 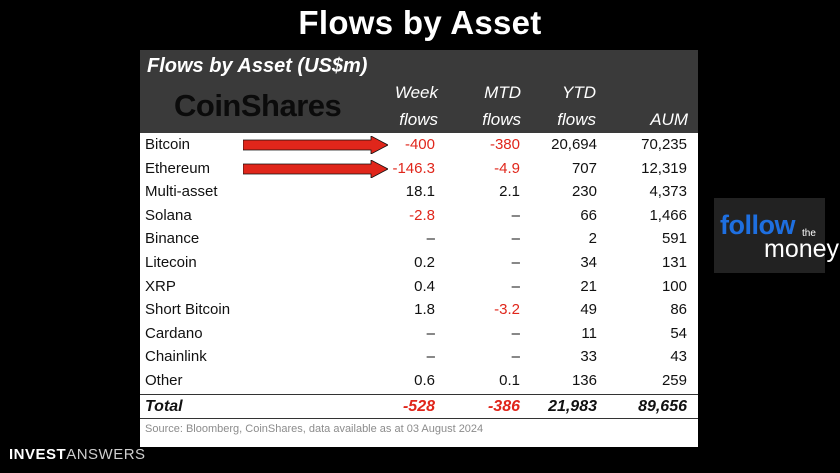 What do you see at coordinates (176, 357) in the screenshot?
I see `asset-name: Chainlink` at bounding box center [176, 357].